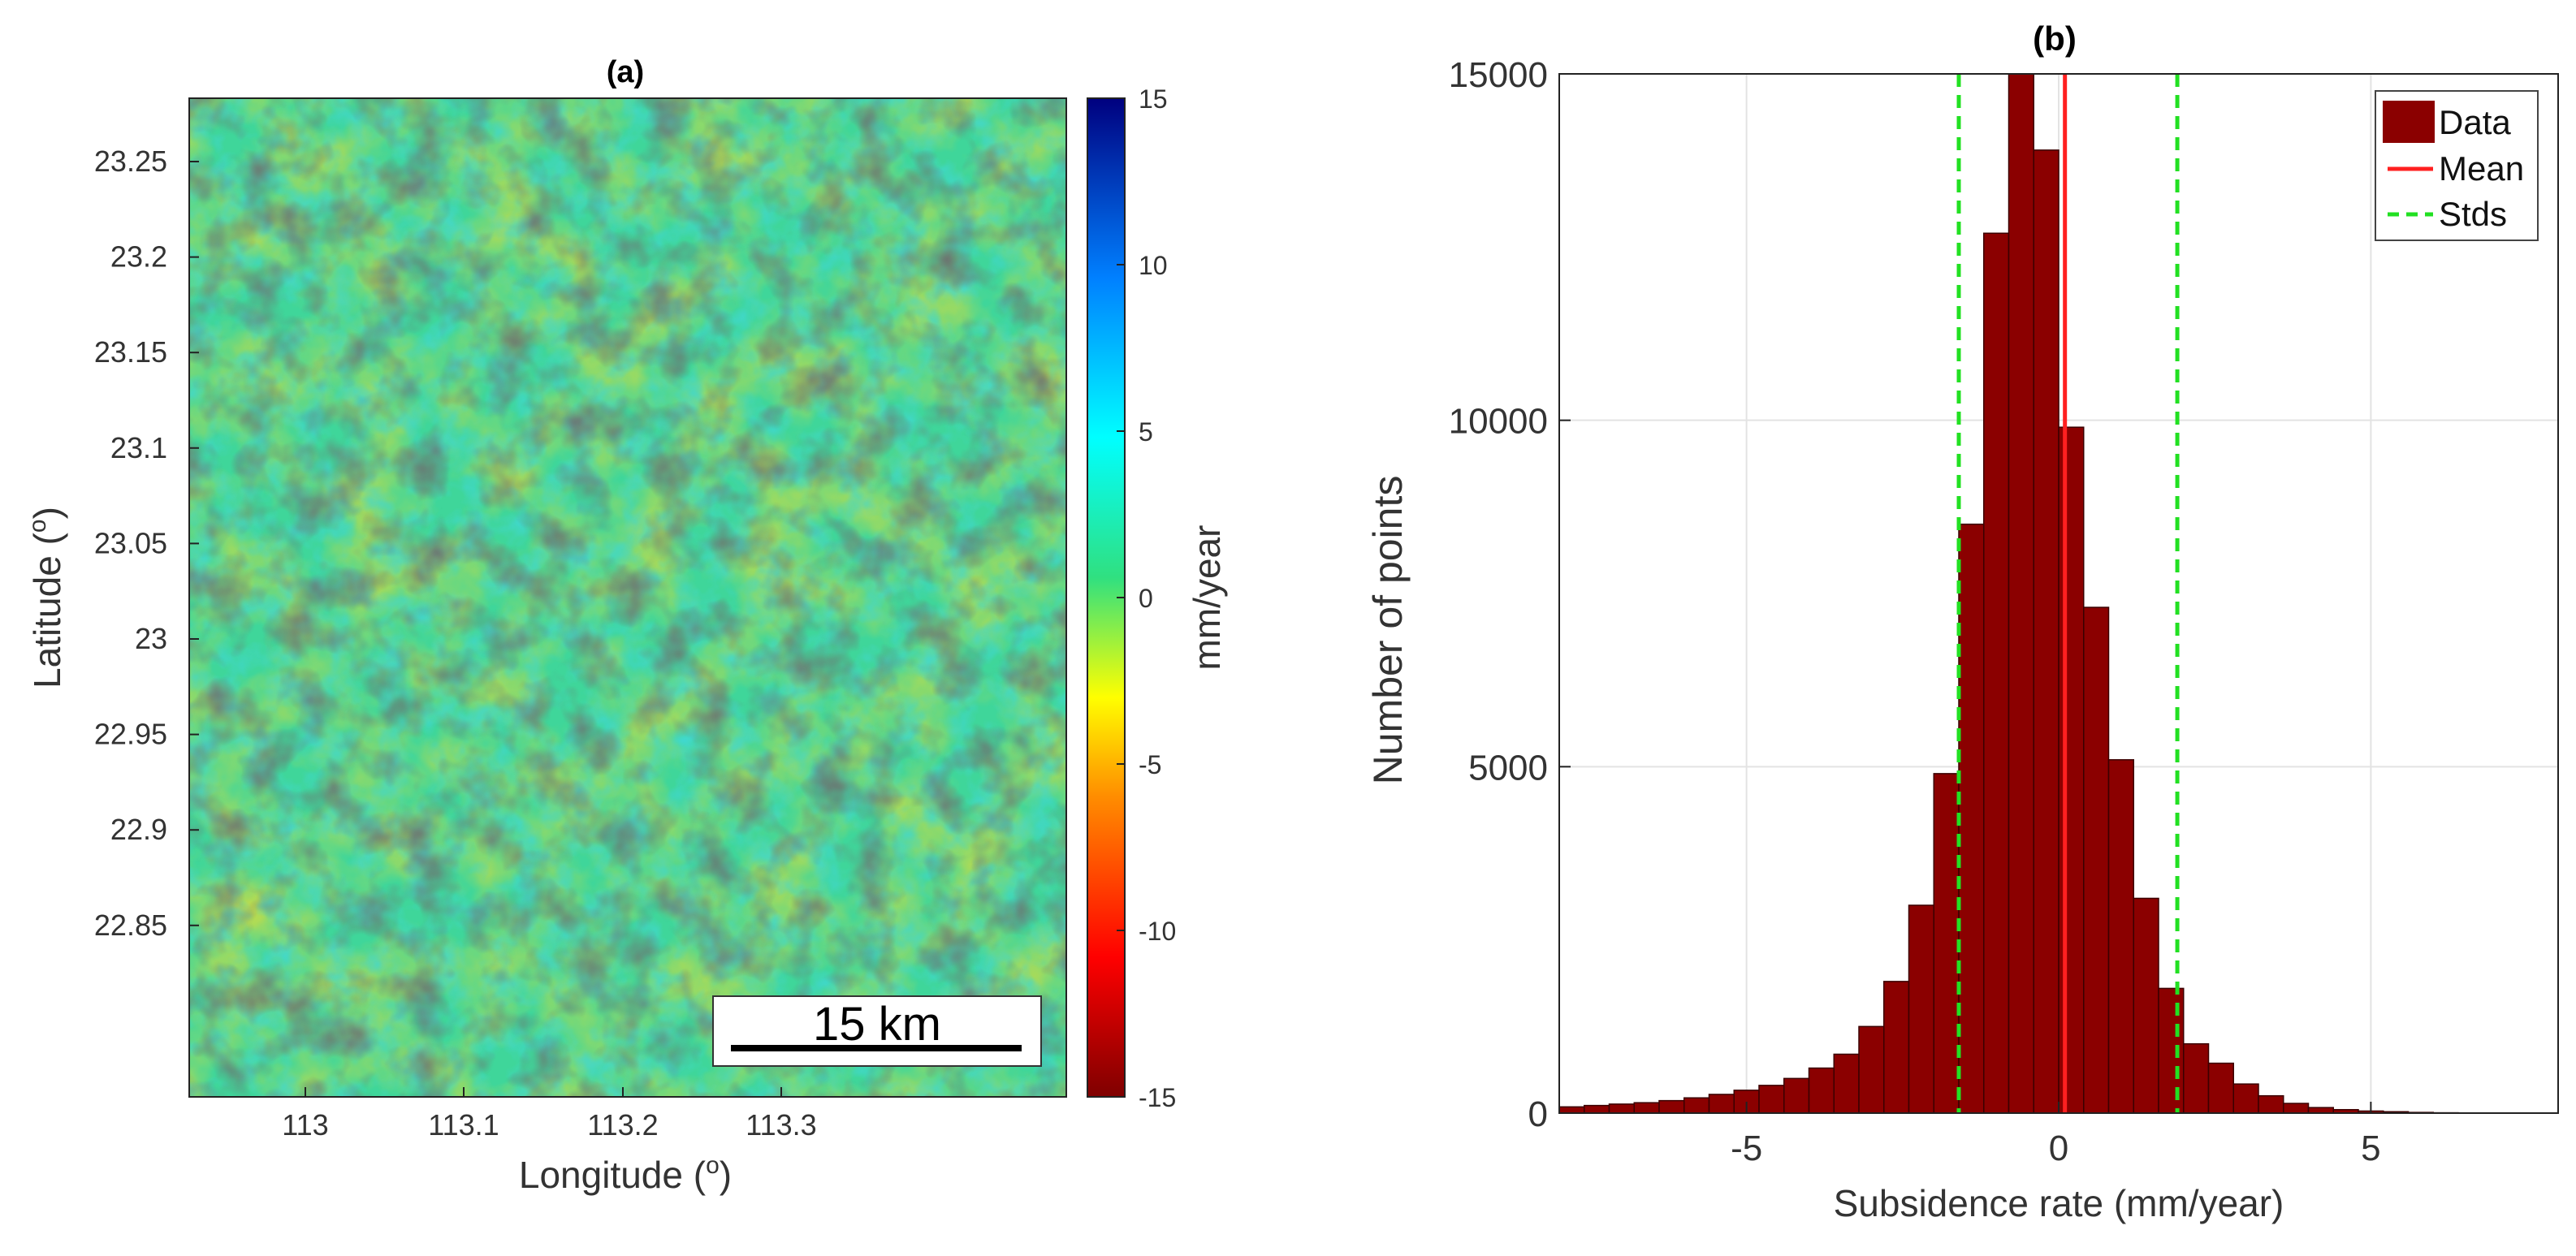  What do you see at coordinates (1157, 1097) in the screenshot?
I see `colorbar-tick-label: -15` at bounding box center [1157, 1097].